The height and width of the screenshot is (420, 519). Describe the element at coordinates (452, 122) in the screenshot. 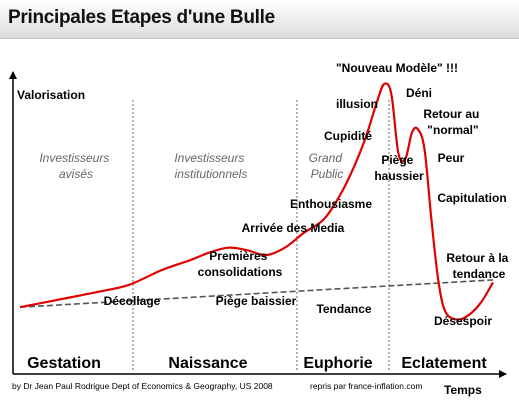

I see `annotation-retour-normal: Retour au "normal"` at that location.